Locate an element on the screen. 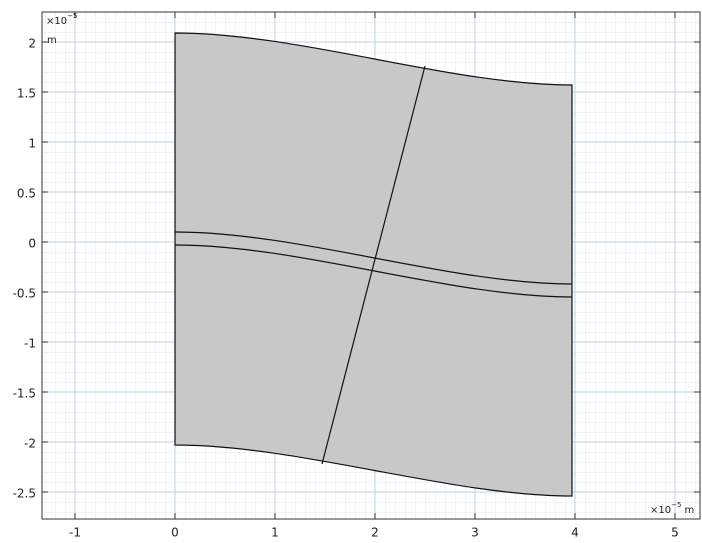 The height and width of the screenshot is (543, 702). x-tick-label: 5 is located at coordinates (675, 533).